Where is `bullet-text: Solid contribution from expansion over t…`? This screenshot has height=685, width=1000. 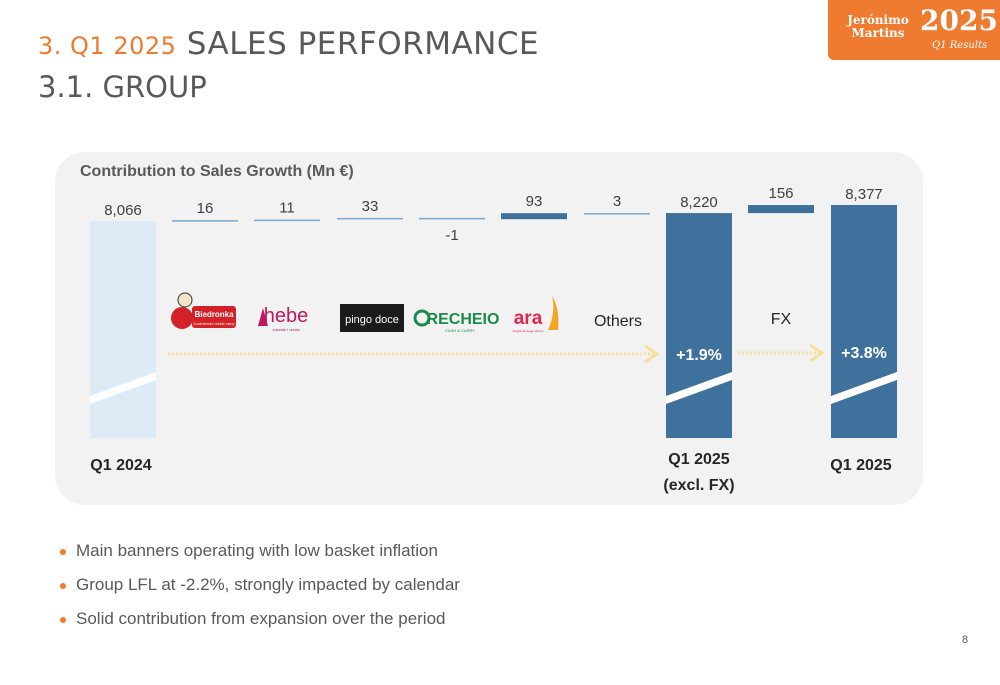 bullet-text: Solid contribution from expansion over t… is located at coordinates (261, 618).